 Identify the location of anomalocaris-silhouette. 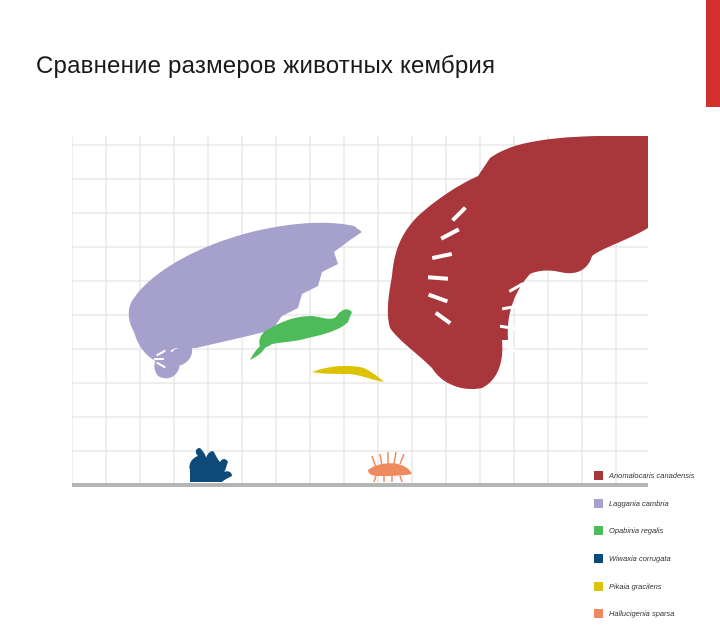
(517, 262).